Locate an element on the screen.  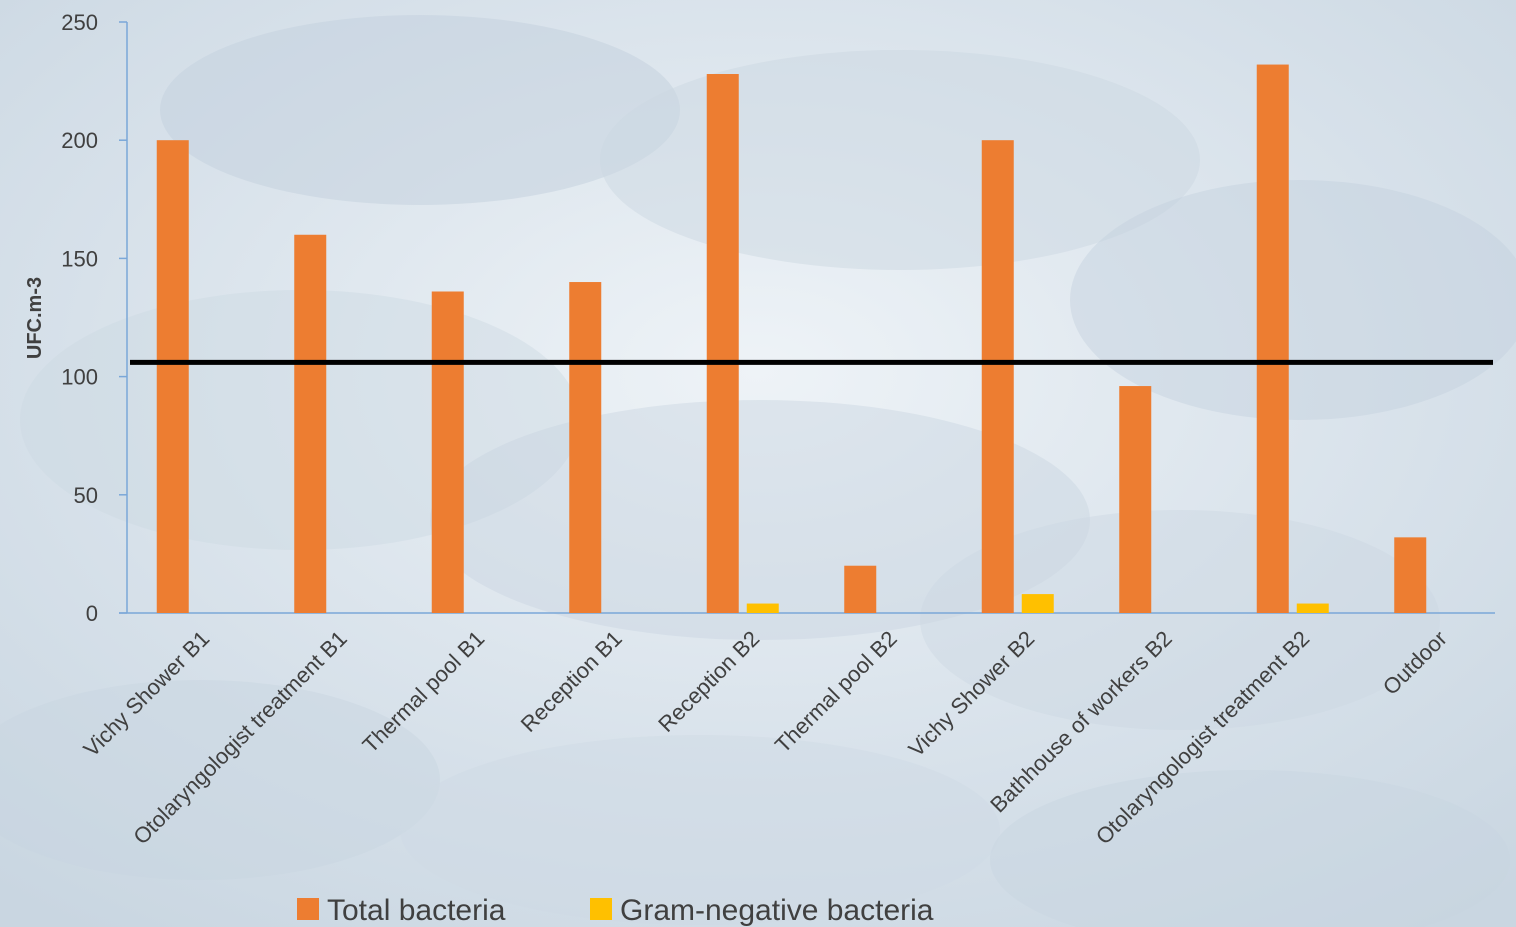
y-tick-label: 150 is located at coordinates (79, 258).